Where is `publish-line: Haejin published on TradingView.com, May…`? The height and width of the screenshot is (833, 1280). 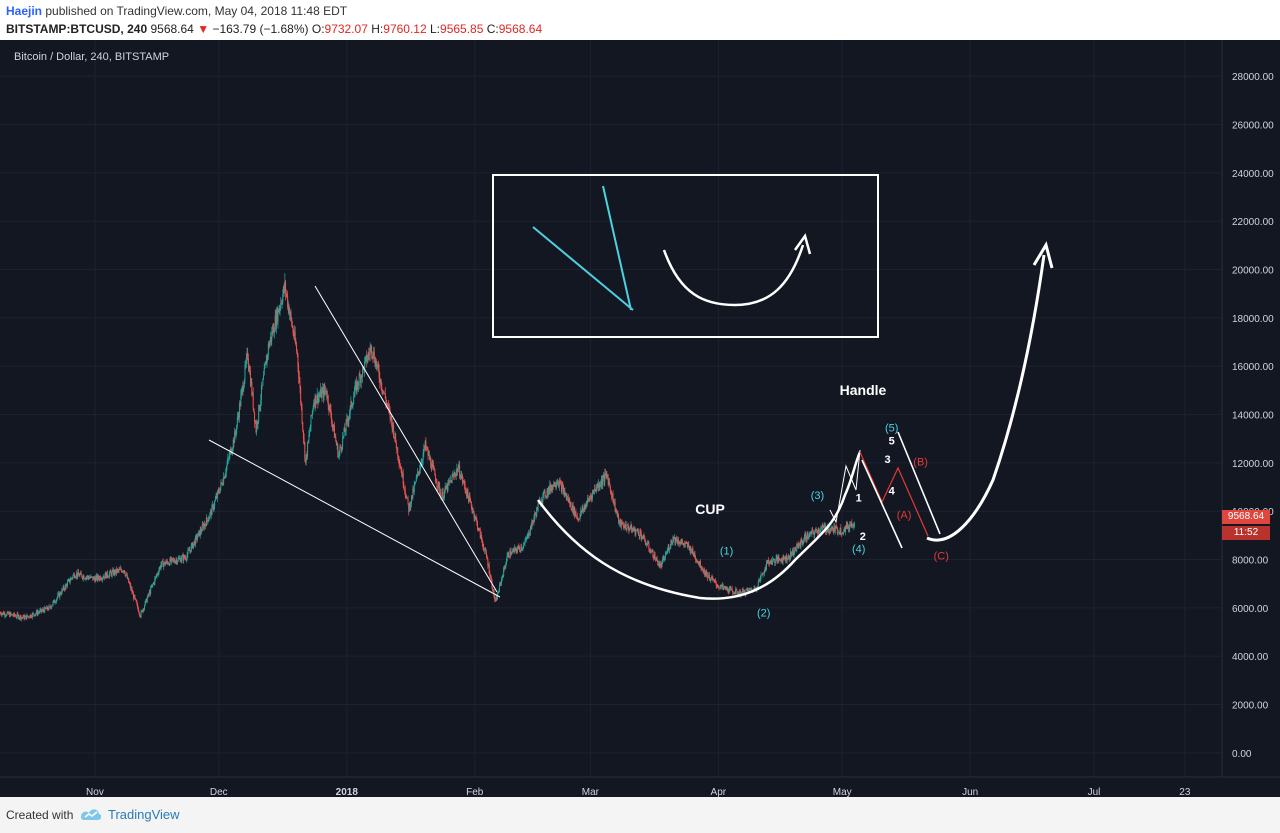
publish-line: Haejin published on TradingView.com, May… is located at coordinates (641, 11).